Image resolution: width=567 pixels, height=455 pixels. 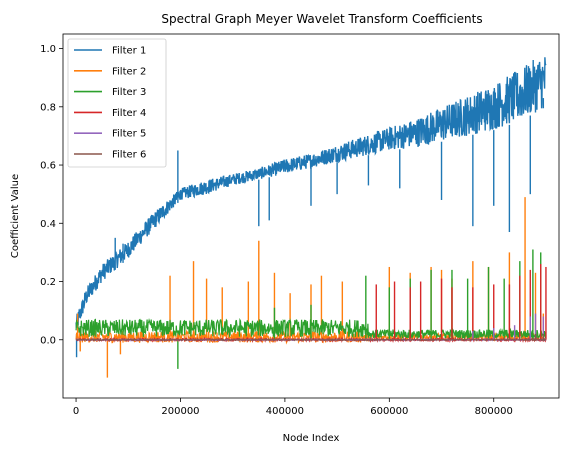 I want to click on x-axis: 0 200000 400000 600000 800000, so click(x=293, y=407).